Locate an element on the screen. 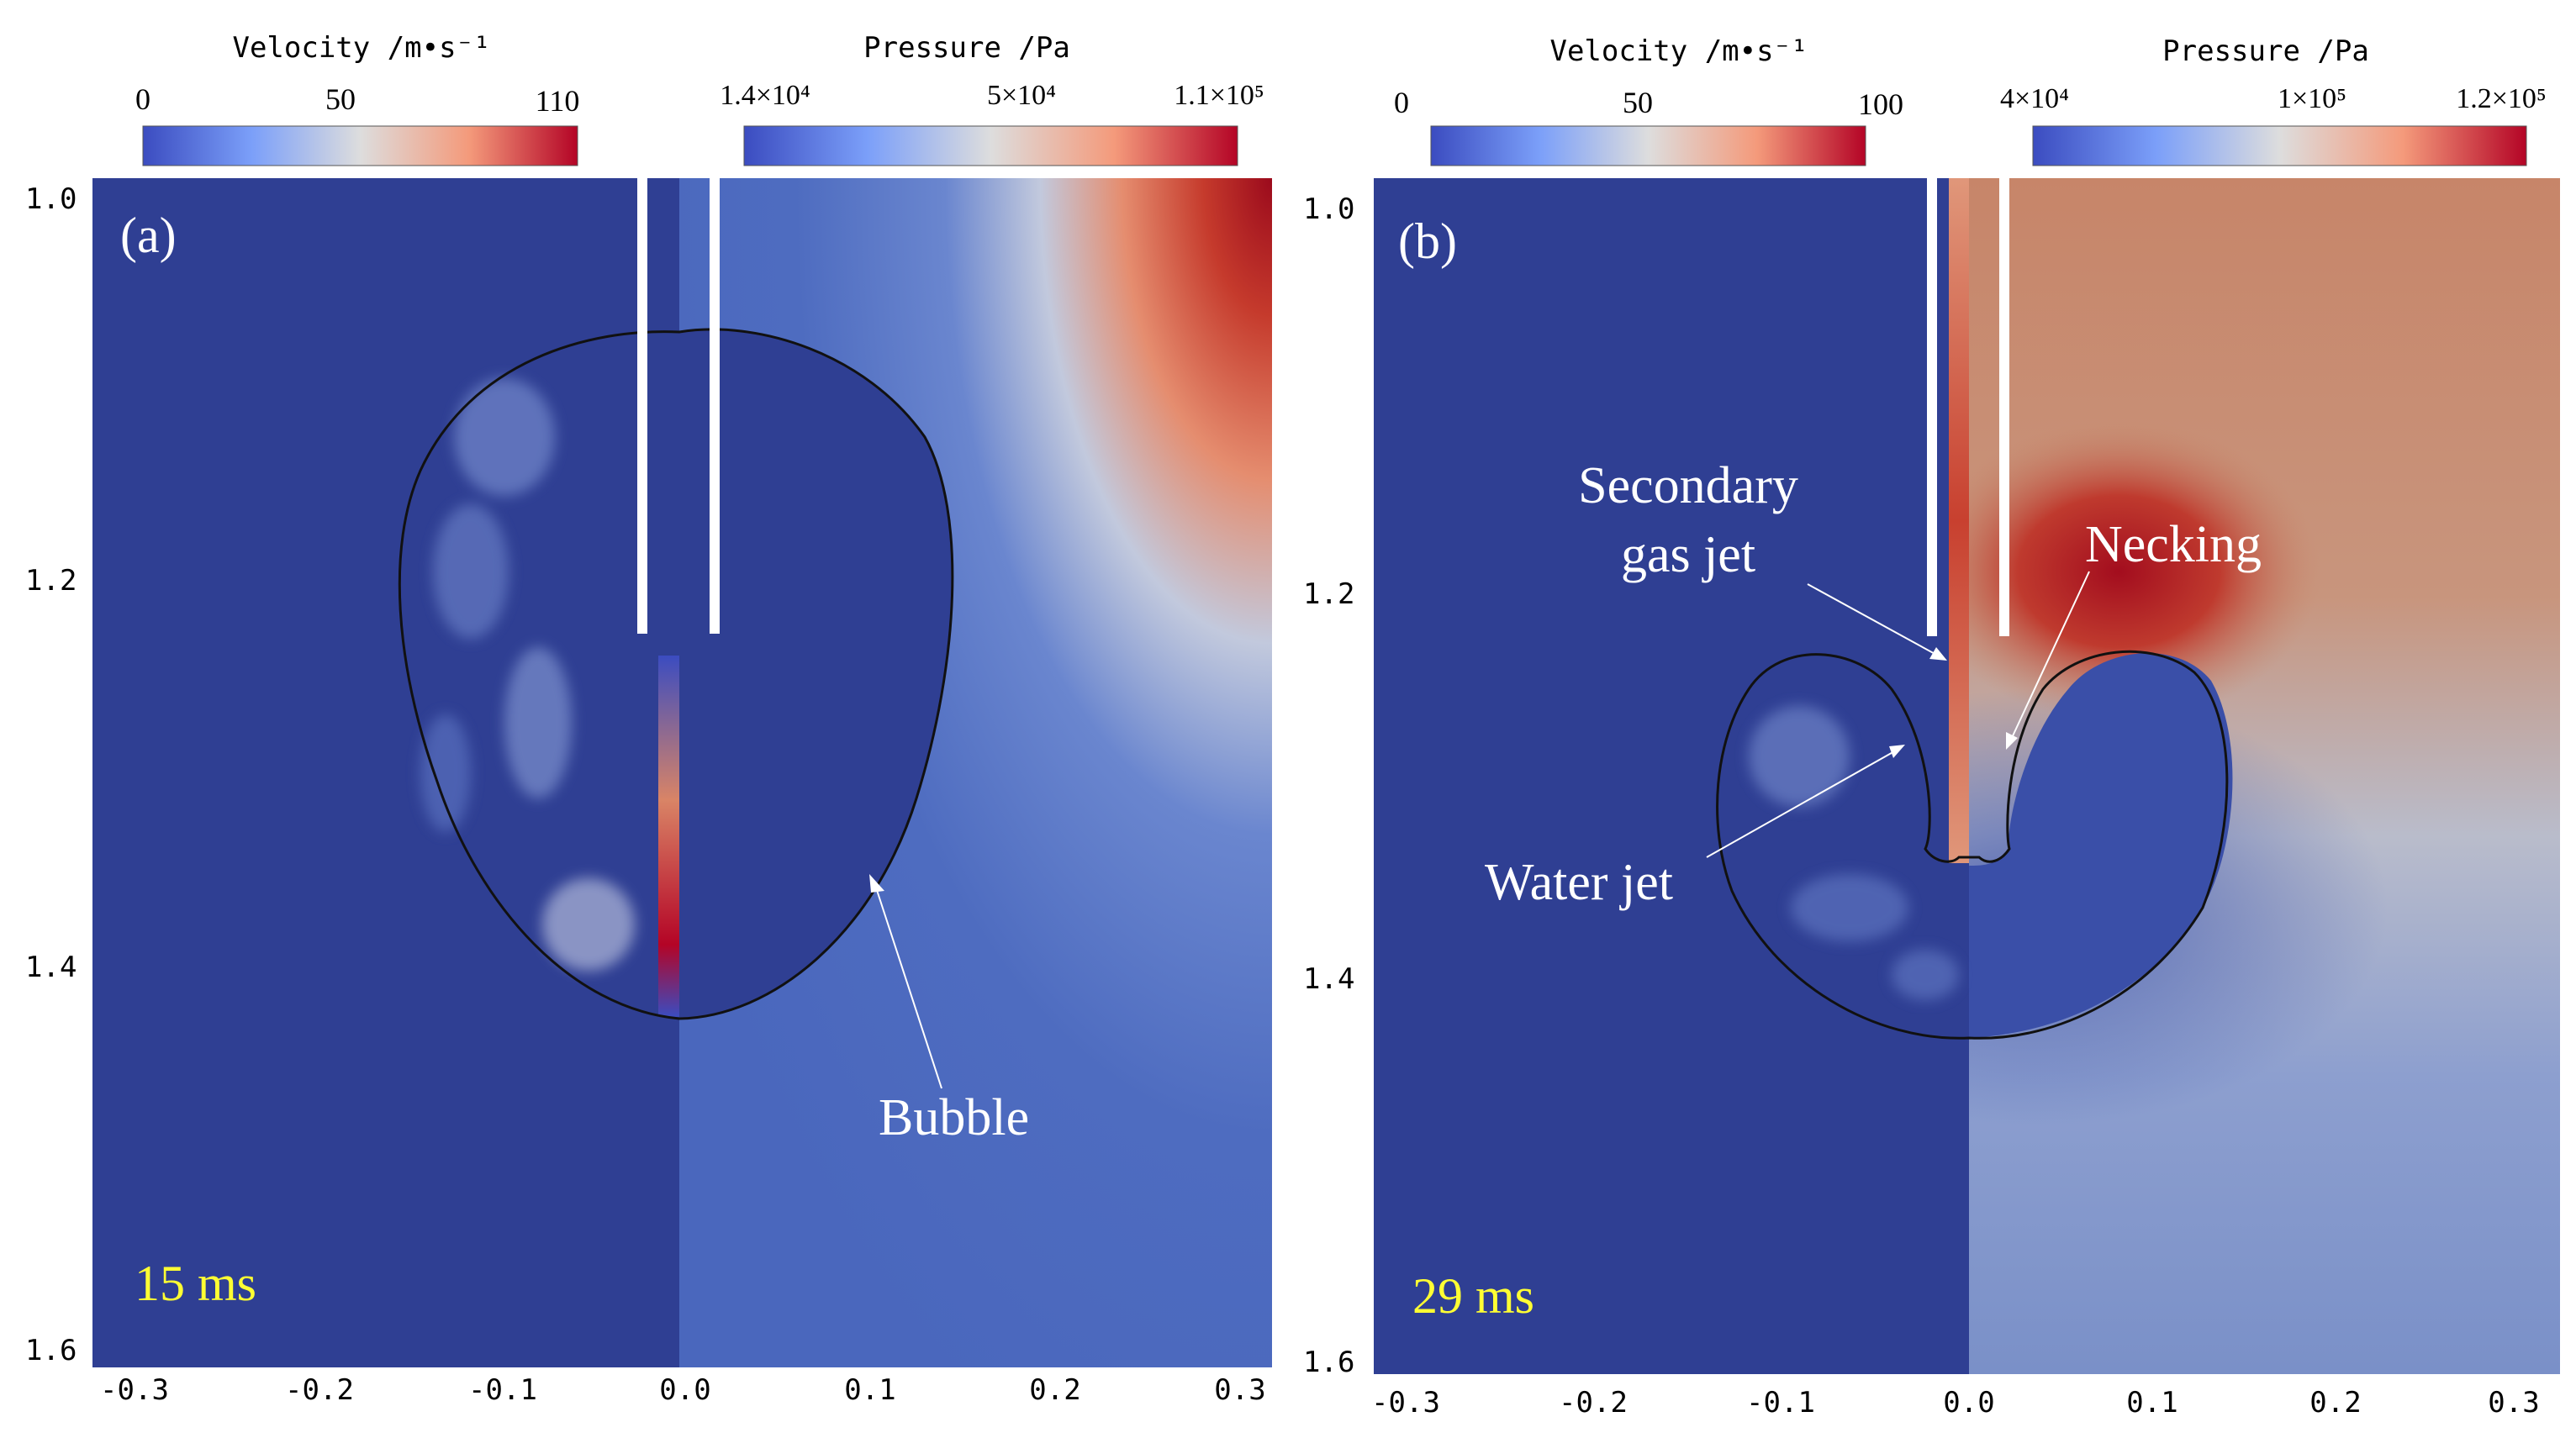  water-jet-arrowhead-b is located at coordinates (1897, 751).